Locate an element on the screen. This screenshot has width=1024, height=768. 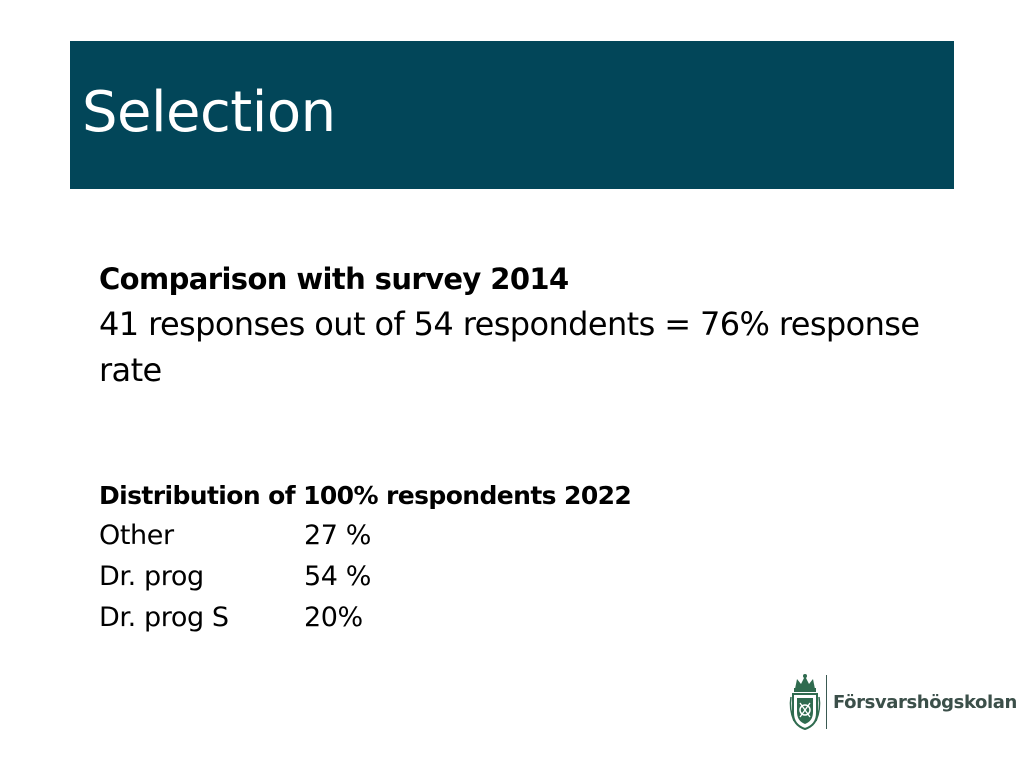
logo-divider is located at coordinates (826, 702).